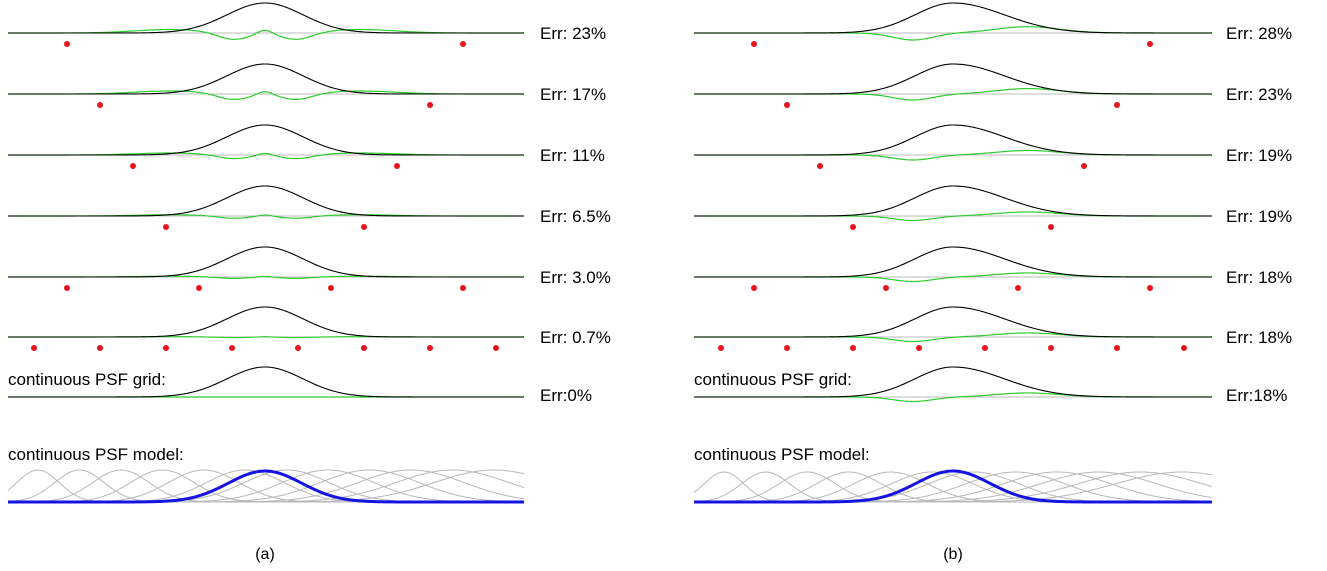 The height and width of the screenshot is (571, 1327). Describe the element at coordinates (1256, 395) in the screenshot. I see `grid-error-label: Err:18%` at that location.